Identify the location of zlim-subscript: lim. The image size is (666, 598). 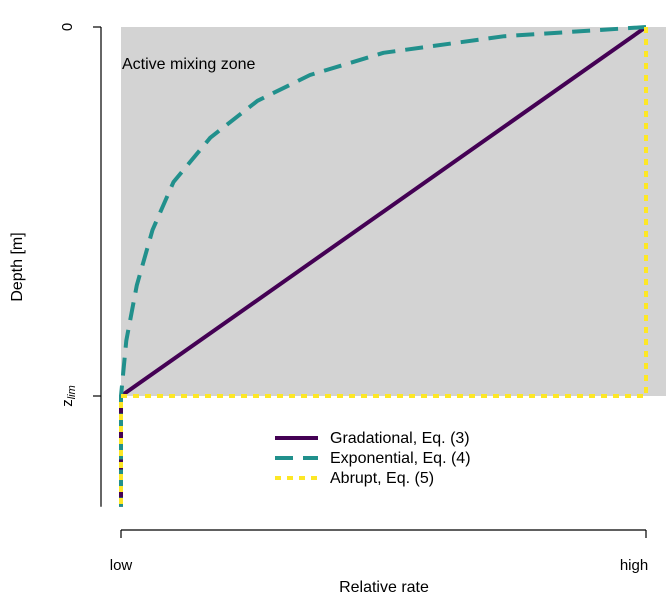
(72, 392).